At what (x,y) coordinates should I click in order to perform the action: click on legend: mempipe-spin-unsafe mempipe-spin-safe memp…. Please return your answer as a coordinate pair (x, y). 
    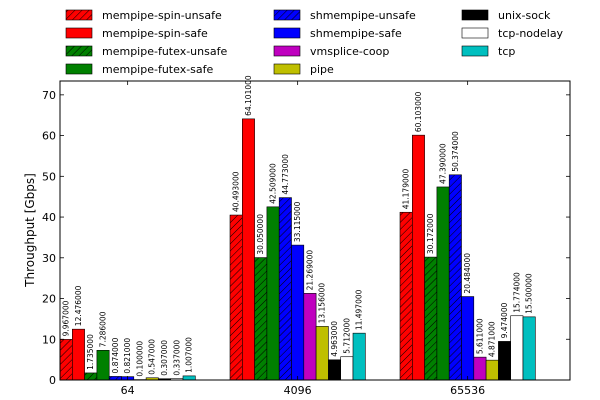
    Looking at the image, I should click on (314, 42).